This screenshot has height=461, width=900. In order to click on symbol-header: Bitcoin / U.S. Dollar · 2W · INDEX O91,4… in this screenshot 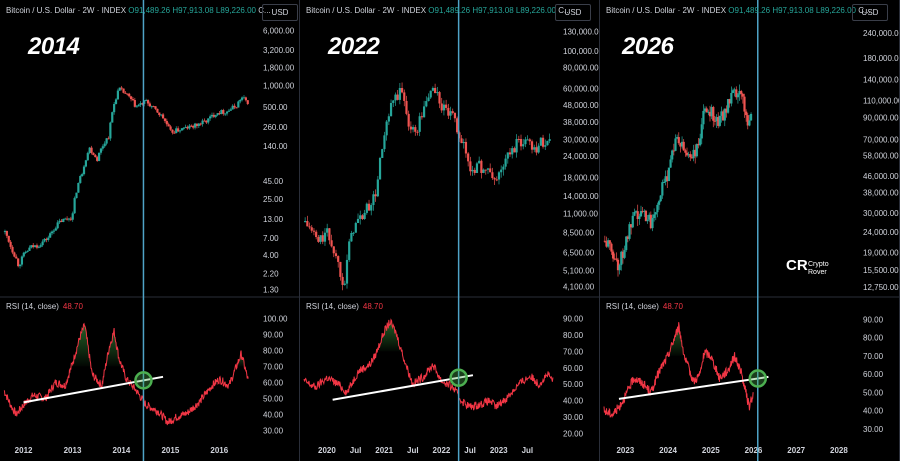, I will do `click(738, 10)`.